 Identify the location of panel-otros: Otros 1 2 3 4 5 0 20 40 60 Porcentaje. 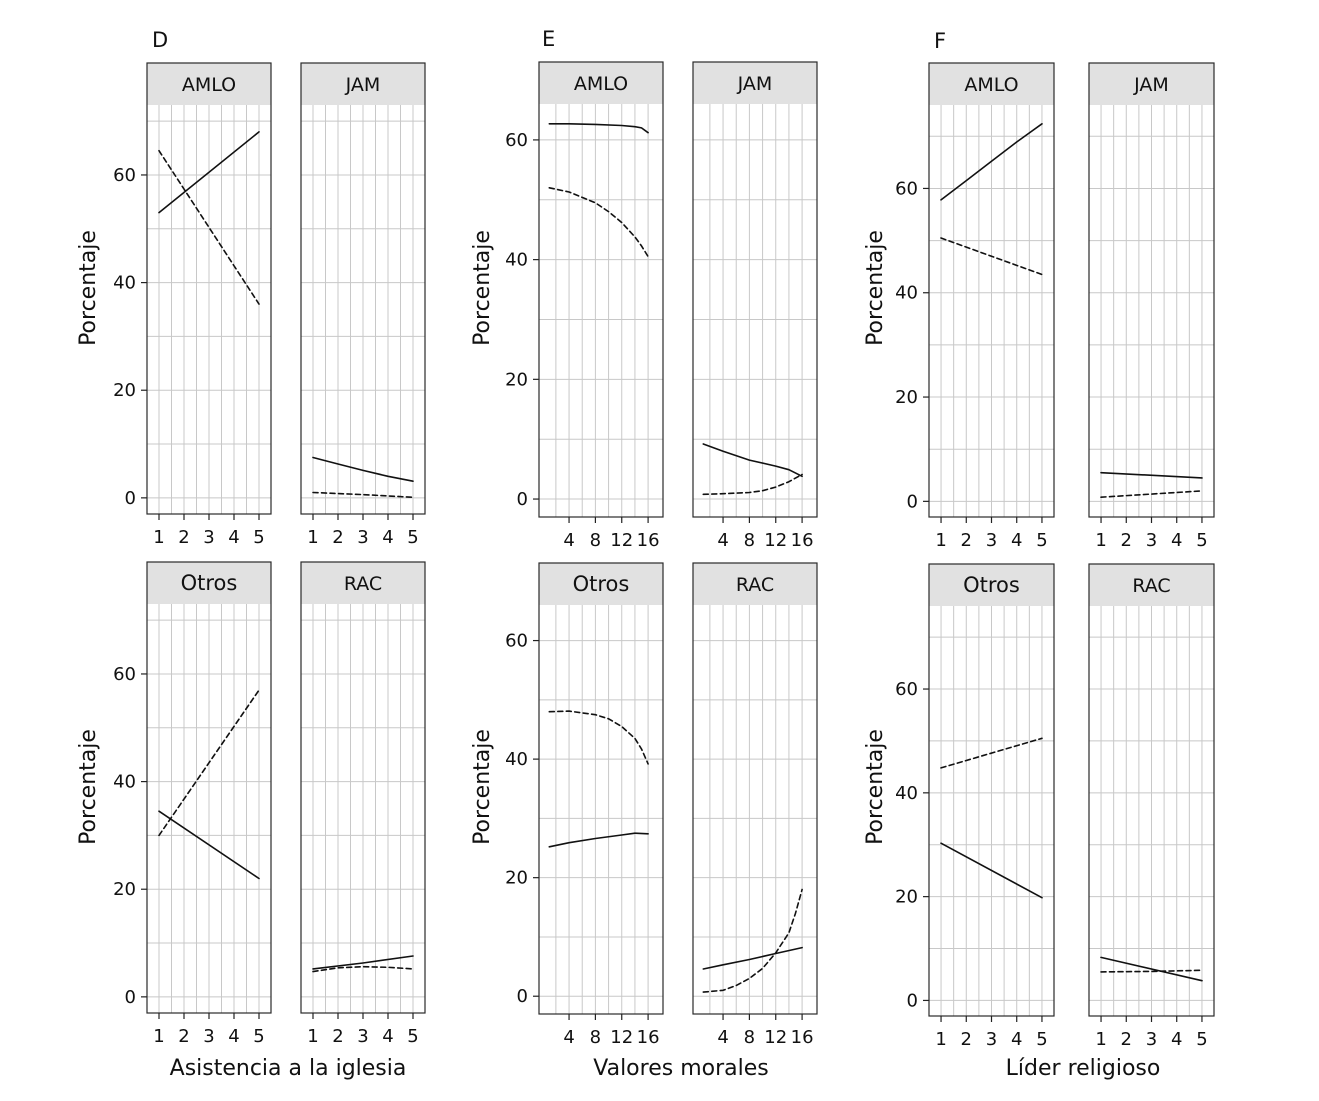
(959, 806).